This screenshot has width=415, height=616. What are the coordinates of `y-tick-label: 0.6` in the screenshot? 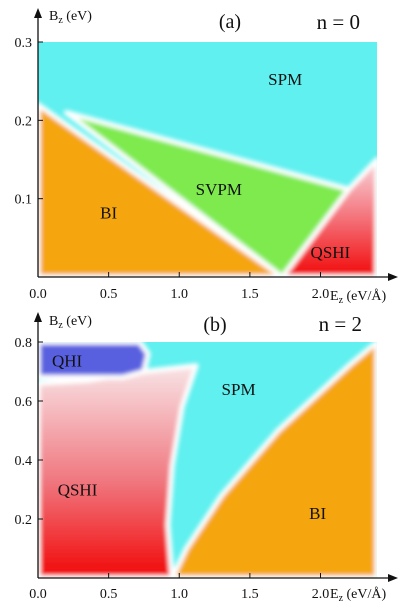 It's located at (24, 402).